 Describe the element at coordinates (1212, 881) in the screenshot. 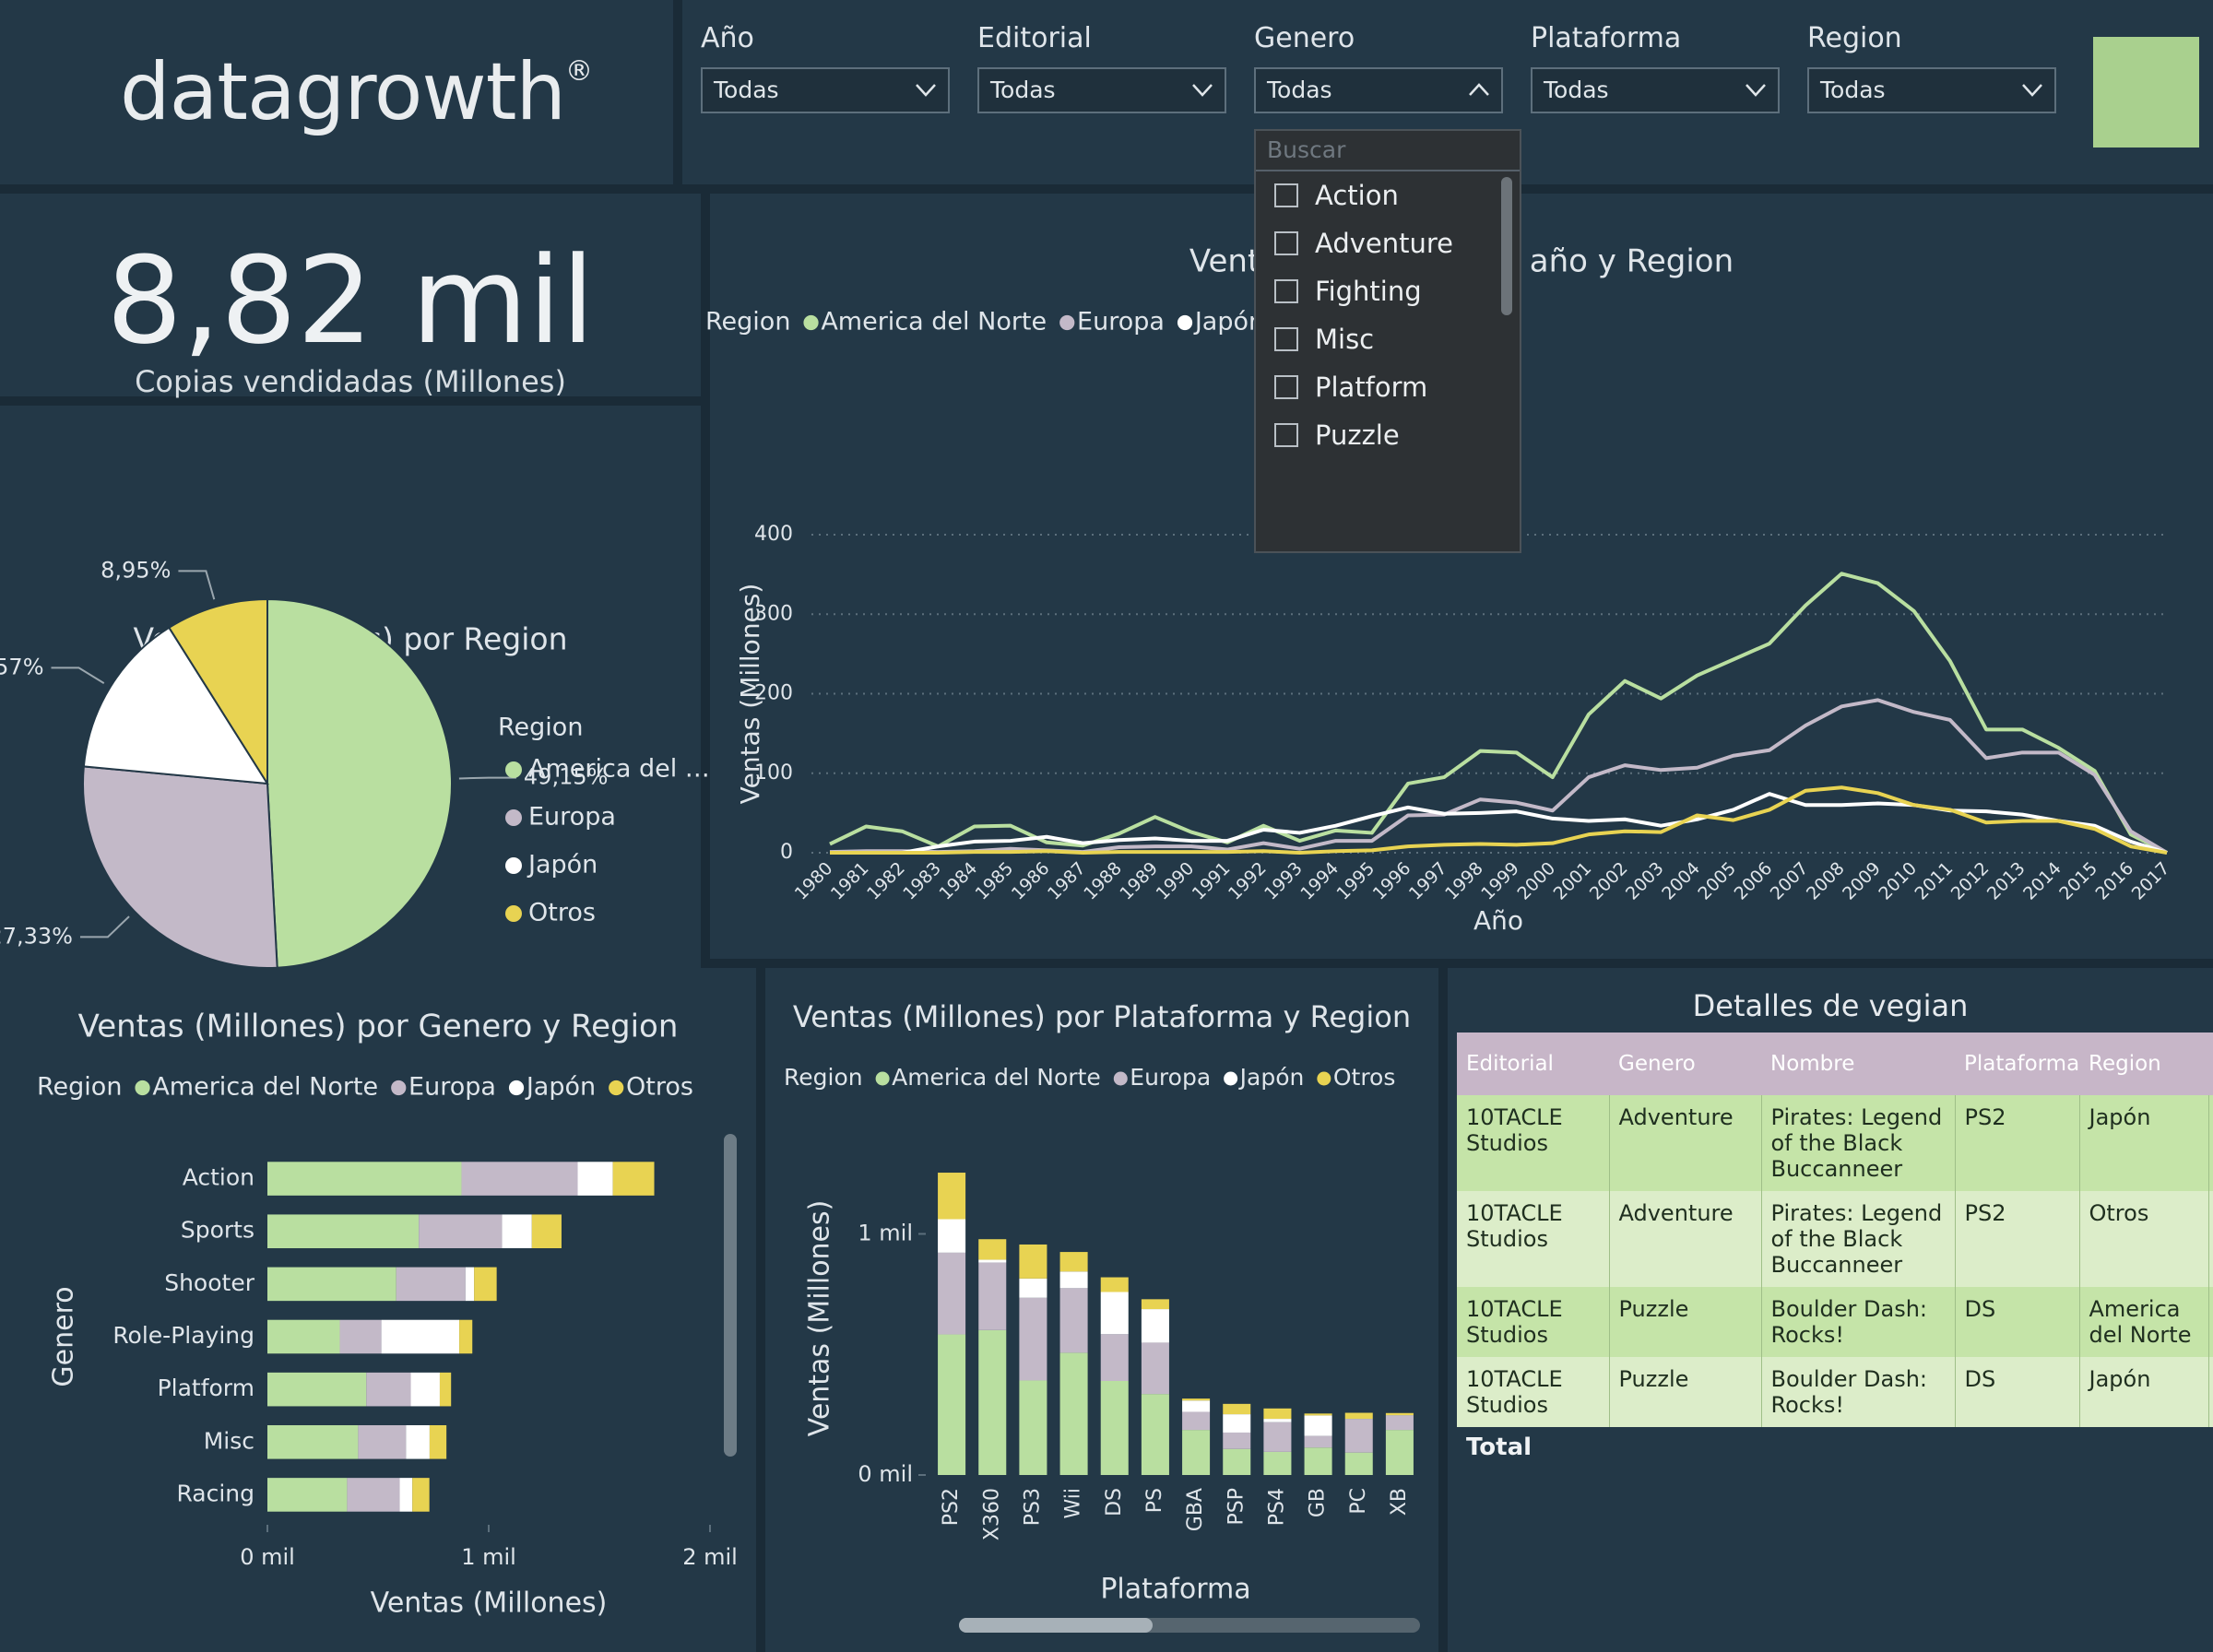

I see `x-tick-label: 1991` at that location.